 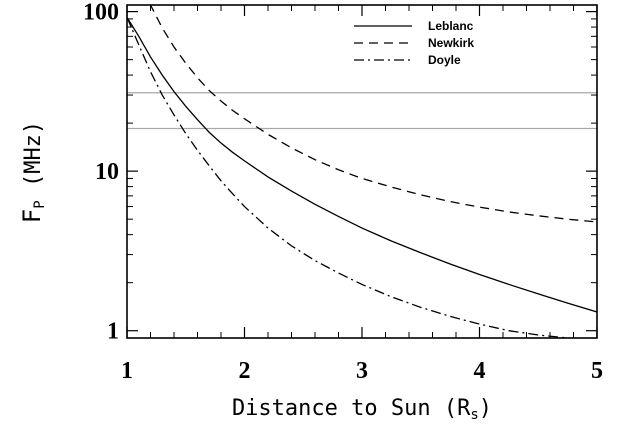 What do you see at coordinates (32, 216) in the screenshot?
I see `y-axis-label-main: F` at bounding box center [32, 216].